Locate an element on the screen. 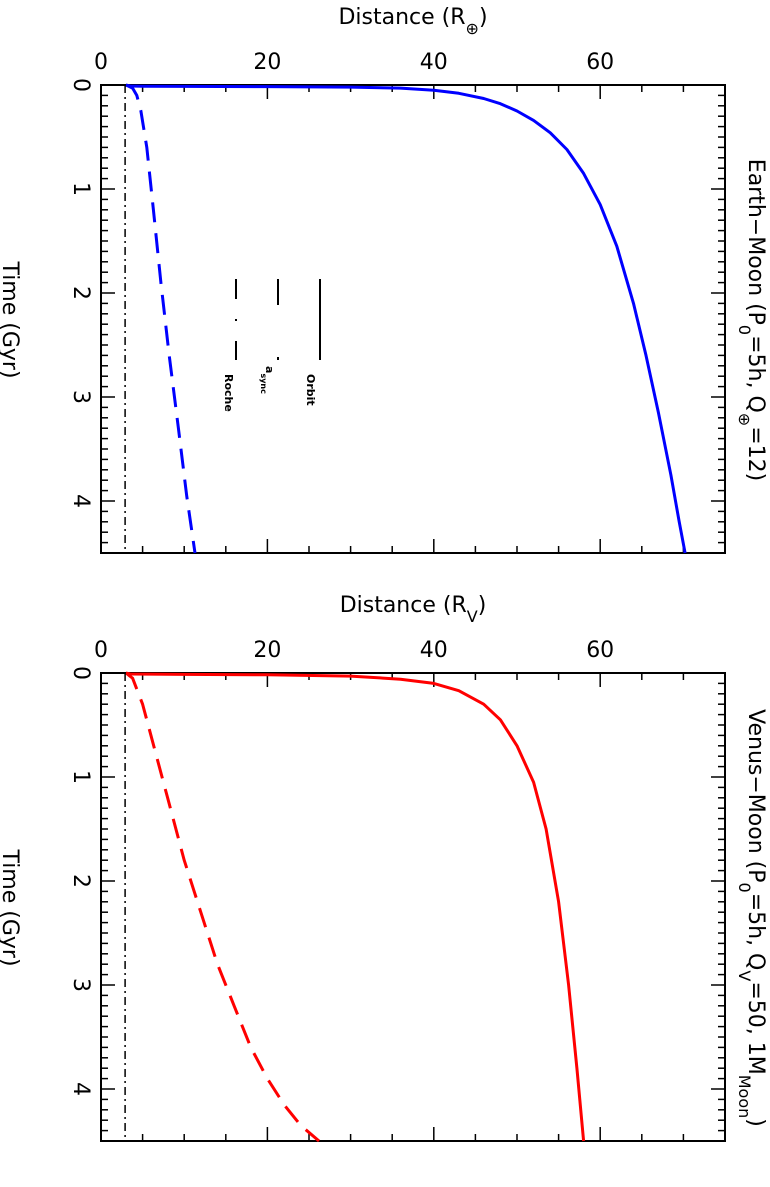 Image resolution: width=770 pixels, height=1187 pixels. panel-title: Venus−Moon (P0=5h, QV=50, 1MMoon) is located at coordinates (752, 918).